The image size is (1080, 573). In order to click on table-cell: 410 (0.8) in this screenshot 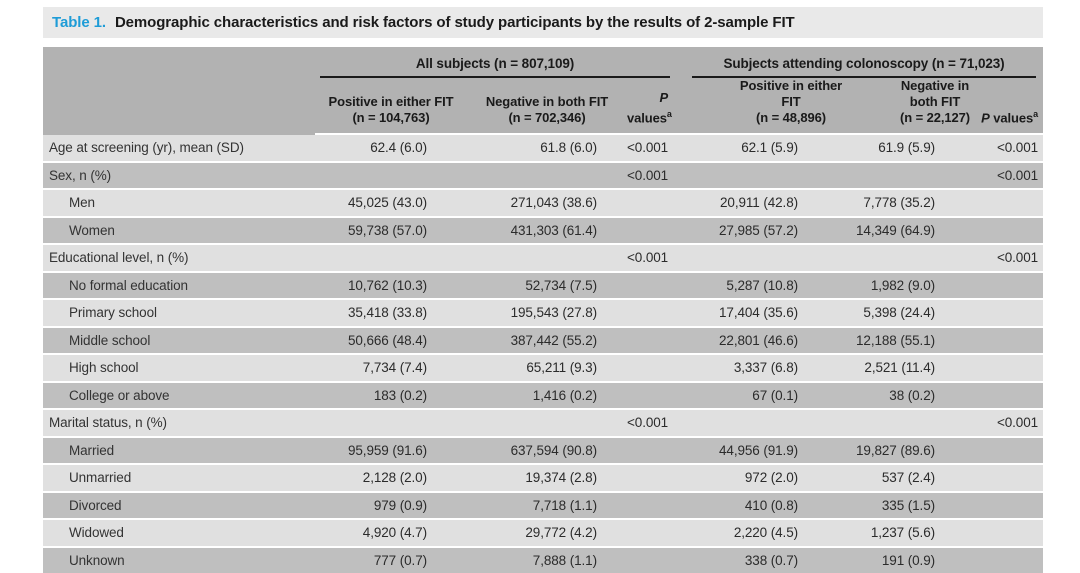, I will do `click(771, 506)`.